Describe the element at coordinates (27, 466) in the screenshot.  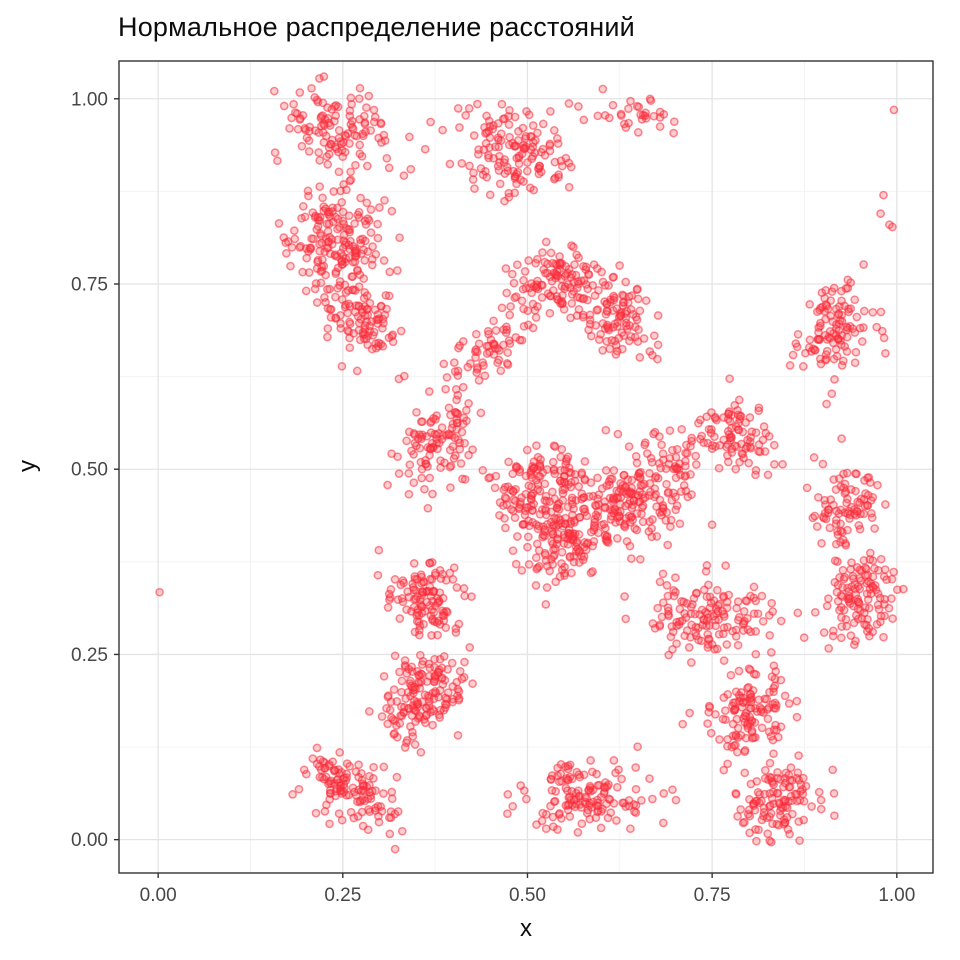
I see `y-axis-title: y` at that location.